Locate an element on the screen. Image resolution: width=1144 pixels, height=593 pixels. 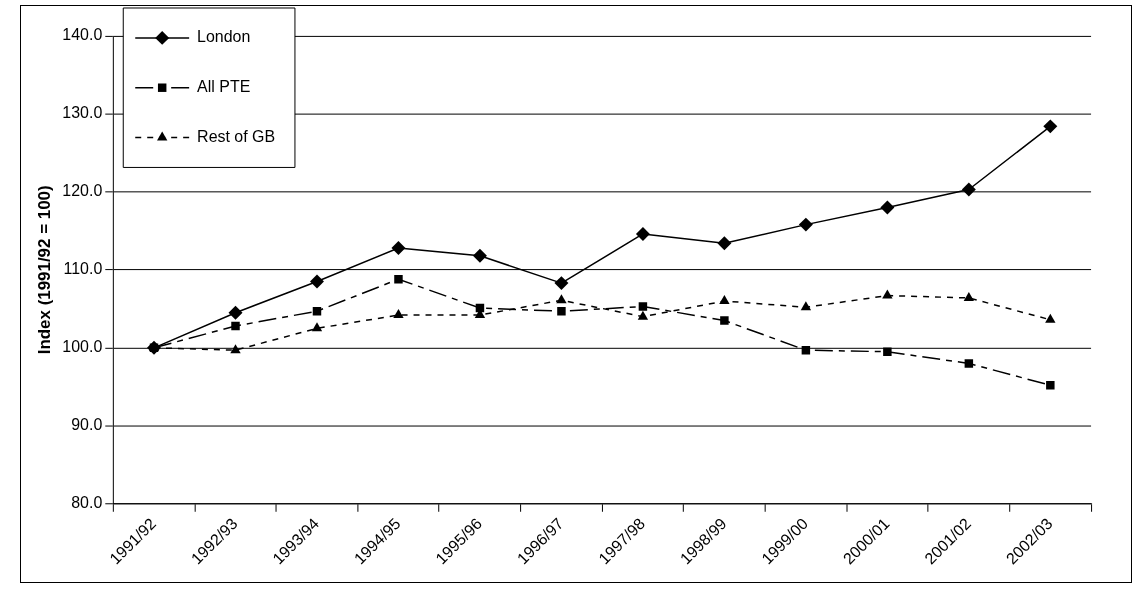
y-tick-label: 130.0 is located at coordinates (82, 113).